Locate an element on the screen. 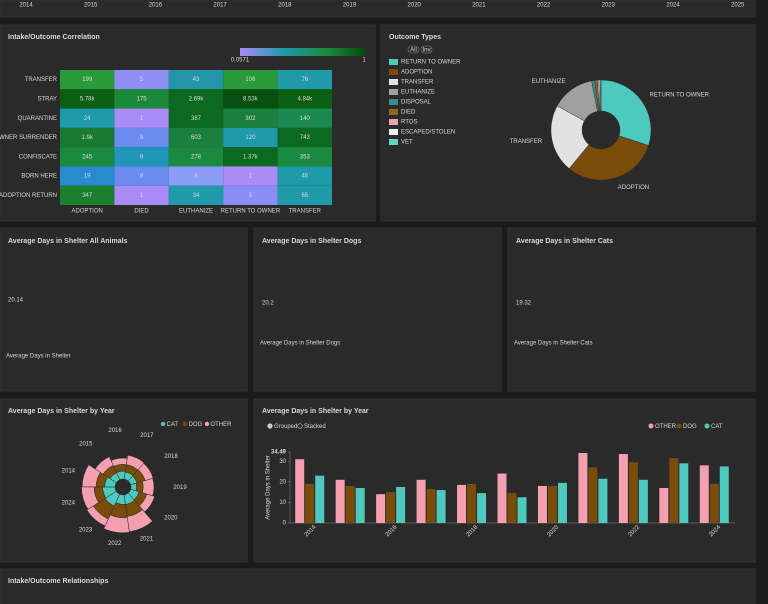 This screenshot has height=604, width=768. slice-label: RETURN TO OWNER is located at coordinates (680, 95).